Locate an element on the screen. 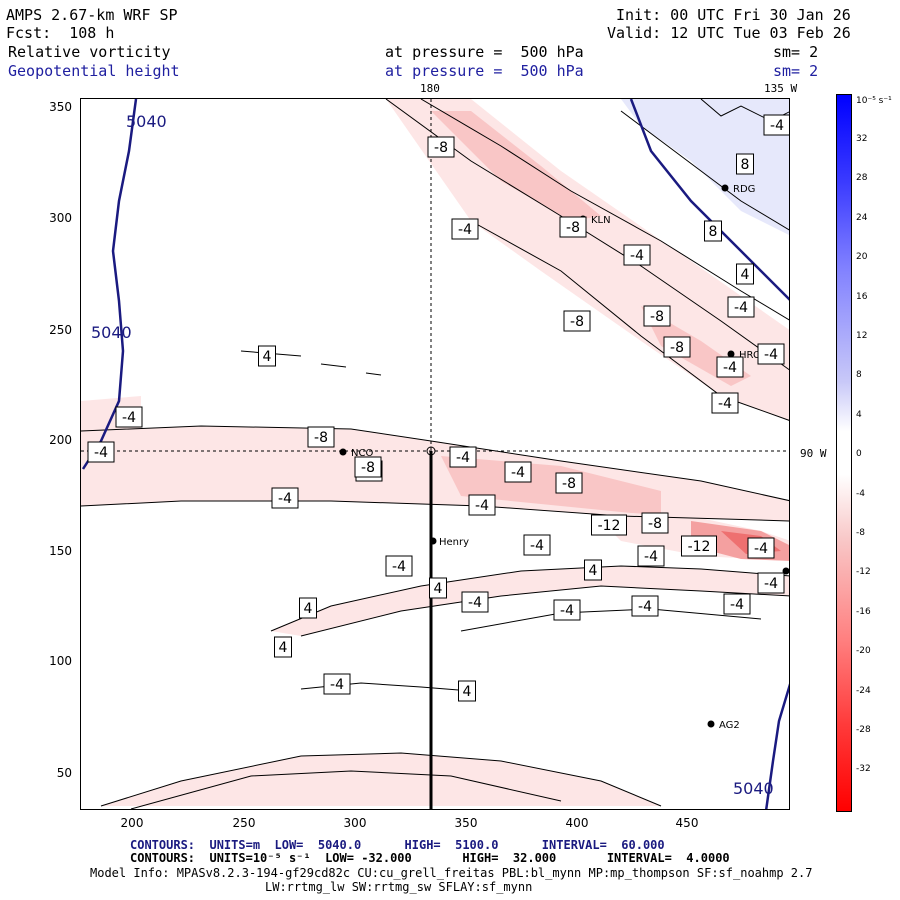 The width and height of the screenshot is (900, 900). x-tick: 300 is located at coordinates (355, 823).